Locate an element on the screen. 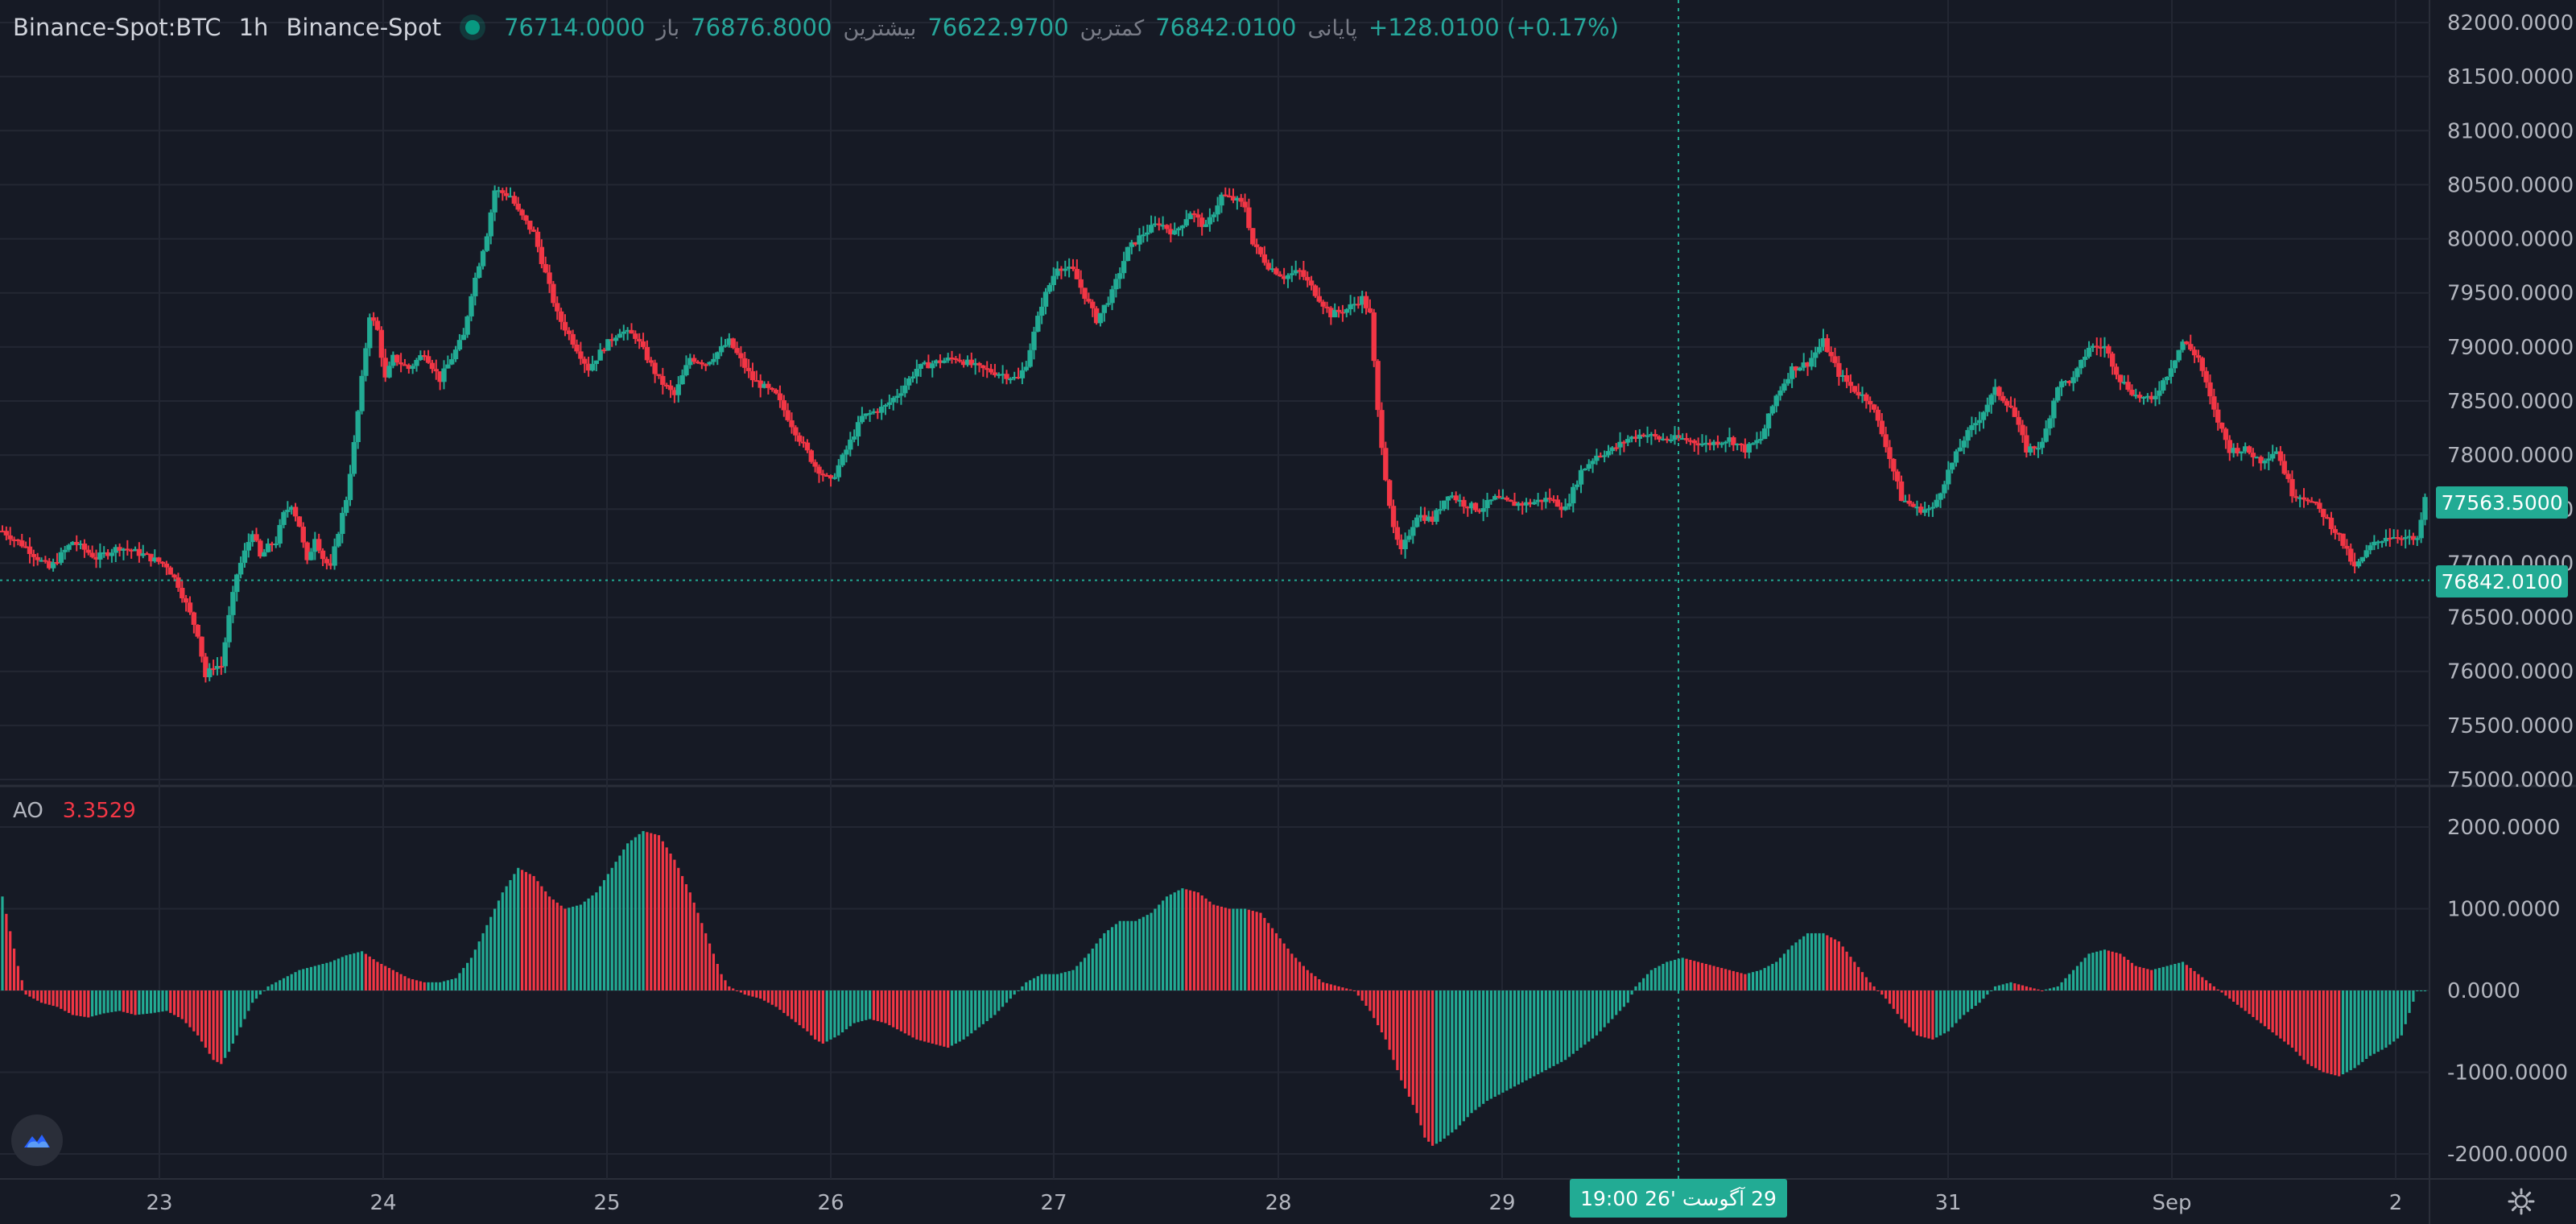 The image size is (2576, 1224). time-tick-label: 26 is located at coordinates (830, 1203).